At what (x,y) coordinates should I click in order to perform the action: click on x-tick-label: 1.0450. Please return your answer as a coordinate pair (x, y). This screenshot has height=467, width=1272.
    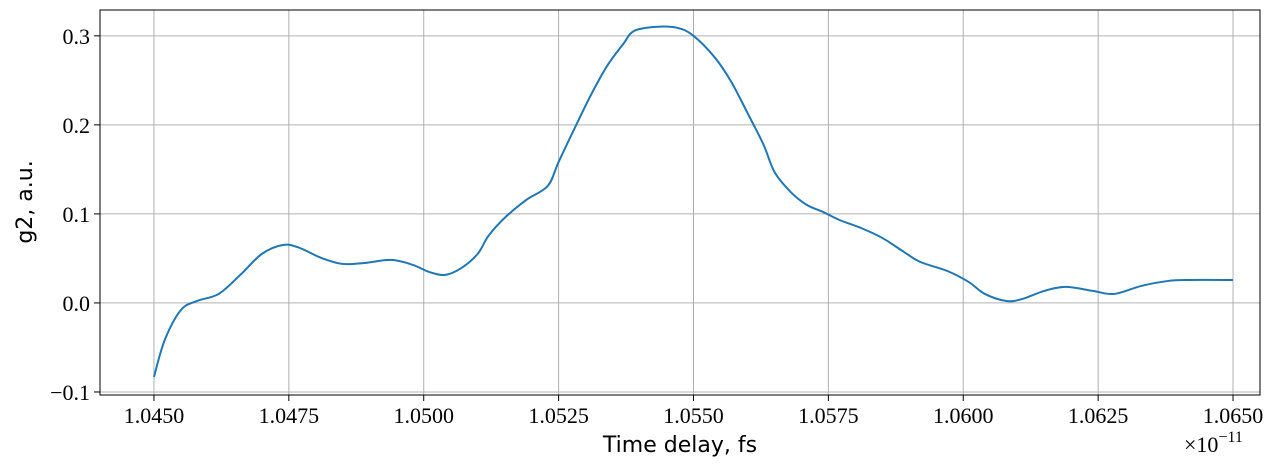
    Looking at the image, I should click on (154, 415).